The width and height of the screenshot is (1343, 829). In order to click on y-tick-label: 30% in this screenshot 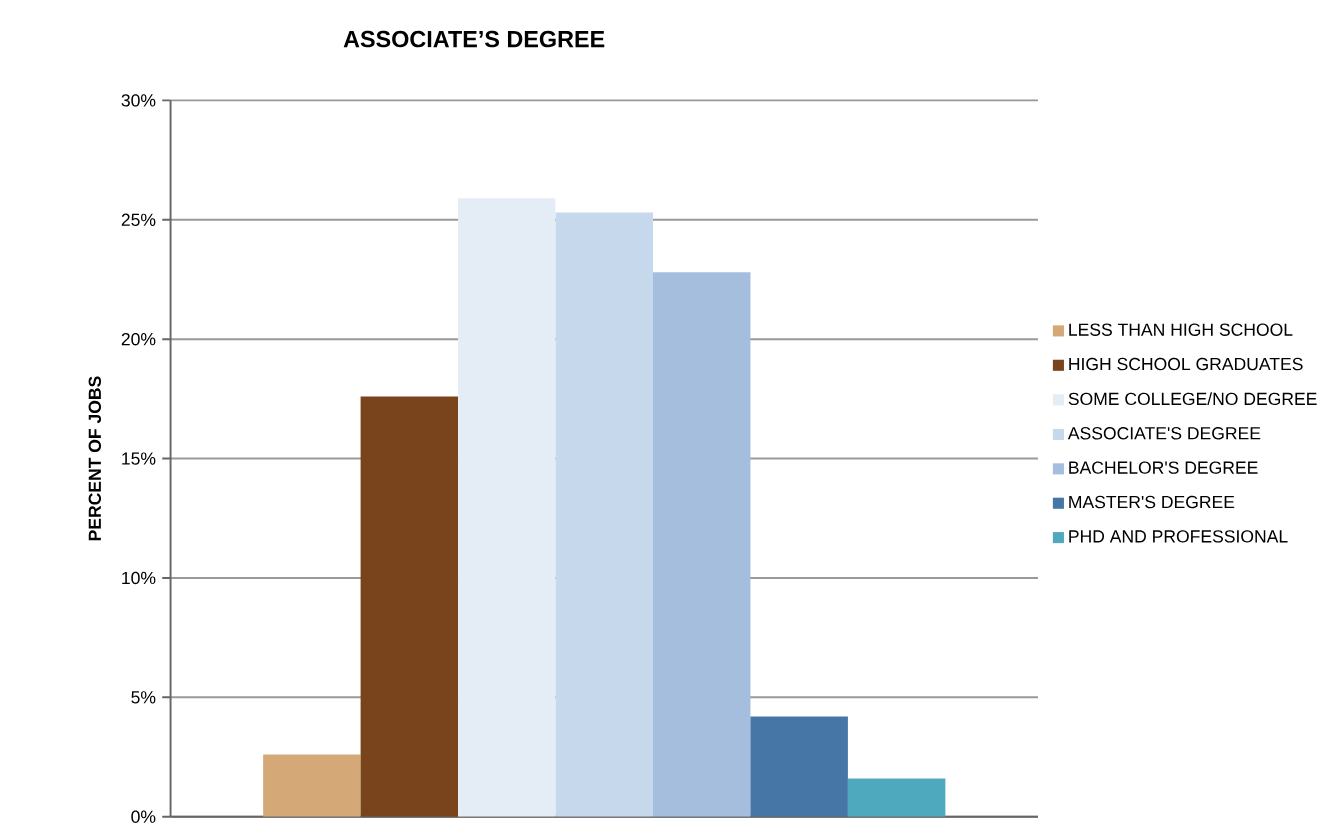, I will do `click(138, 100)`.